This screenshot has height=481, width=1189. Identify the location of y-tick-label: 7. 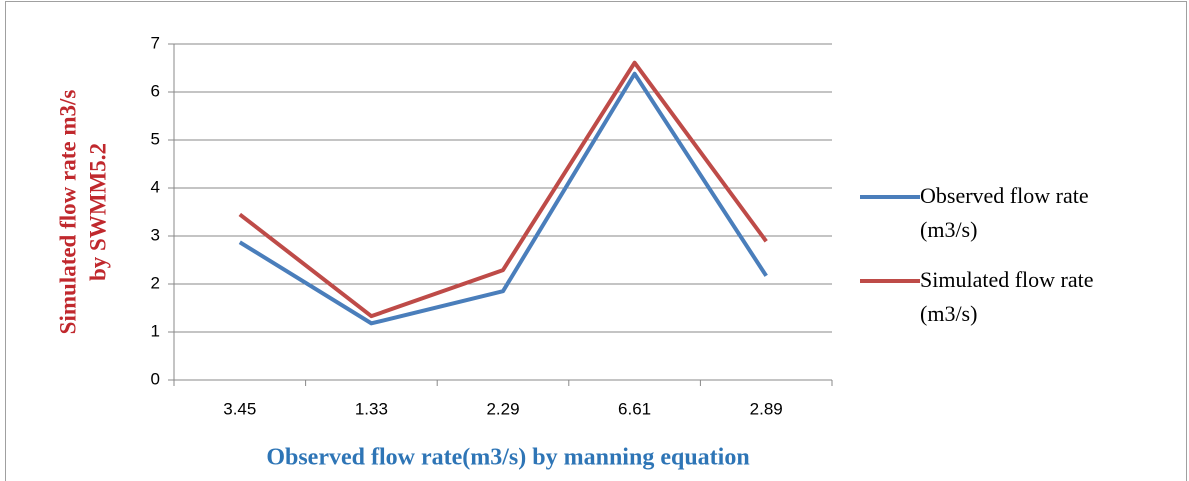
(155, 42).